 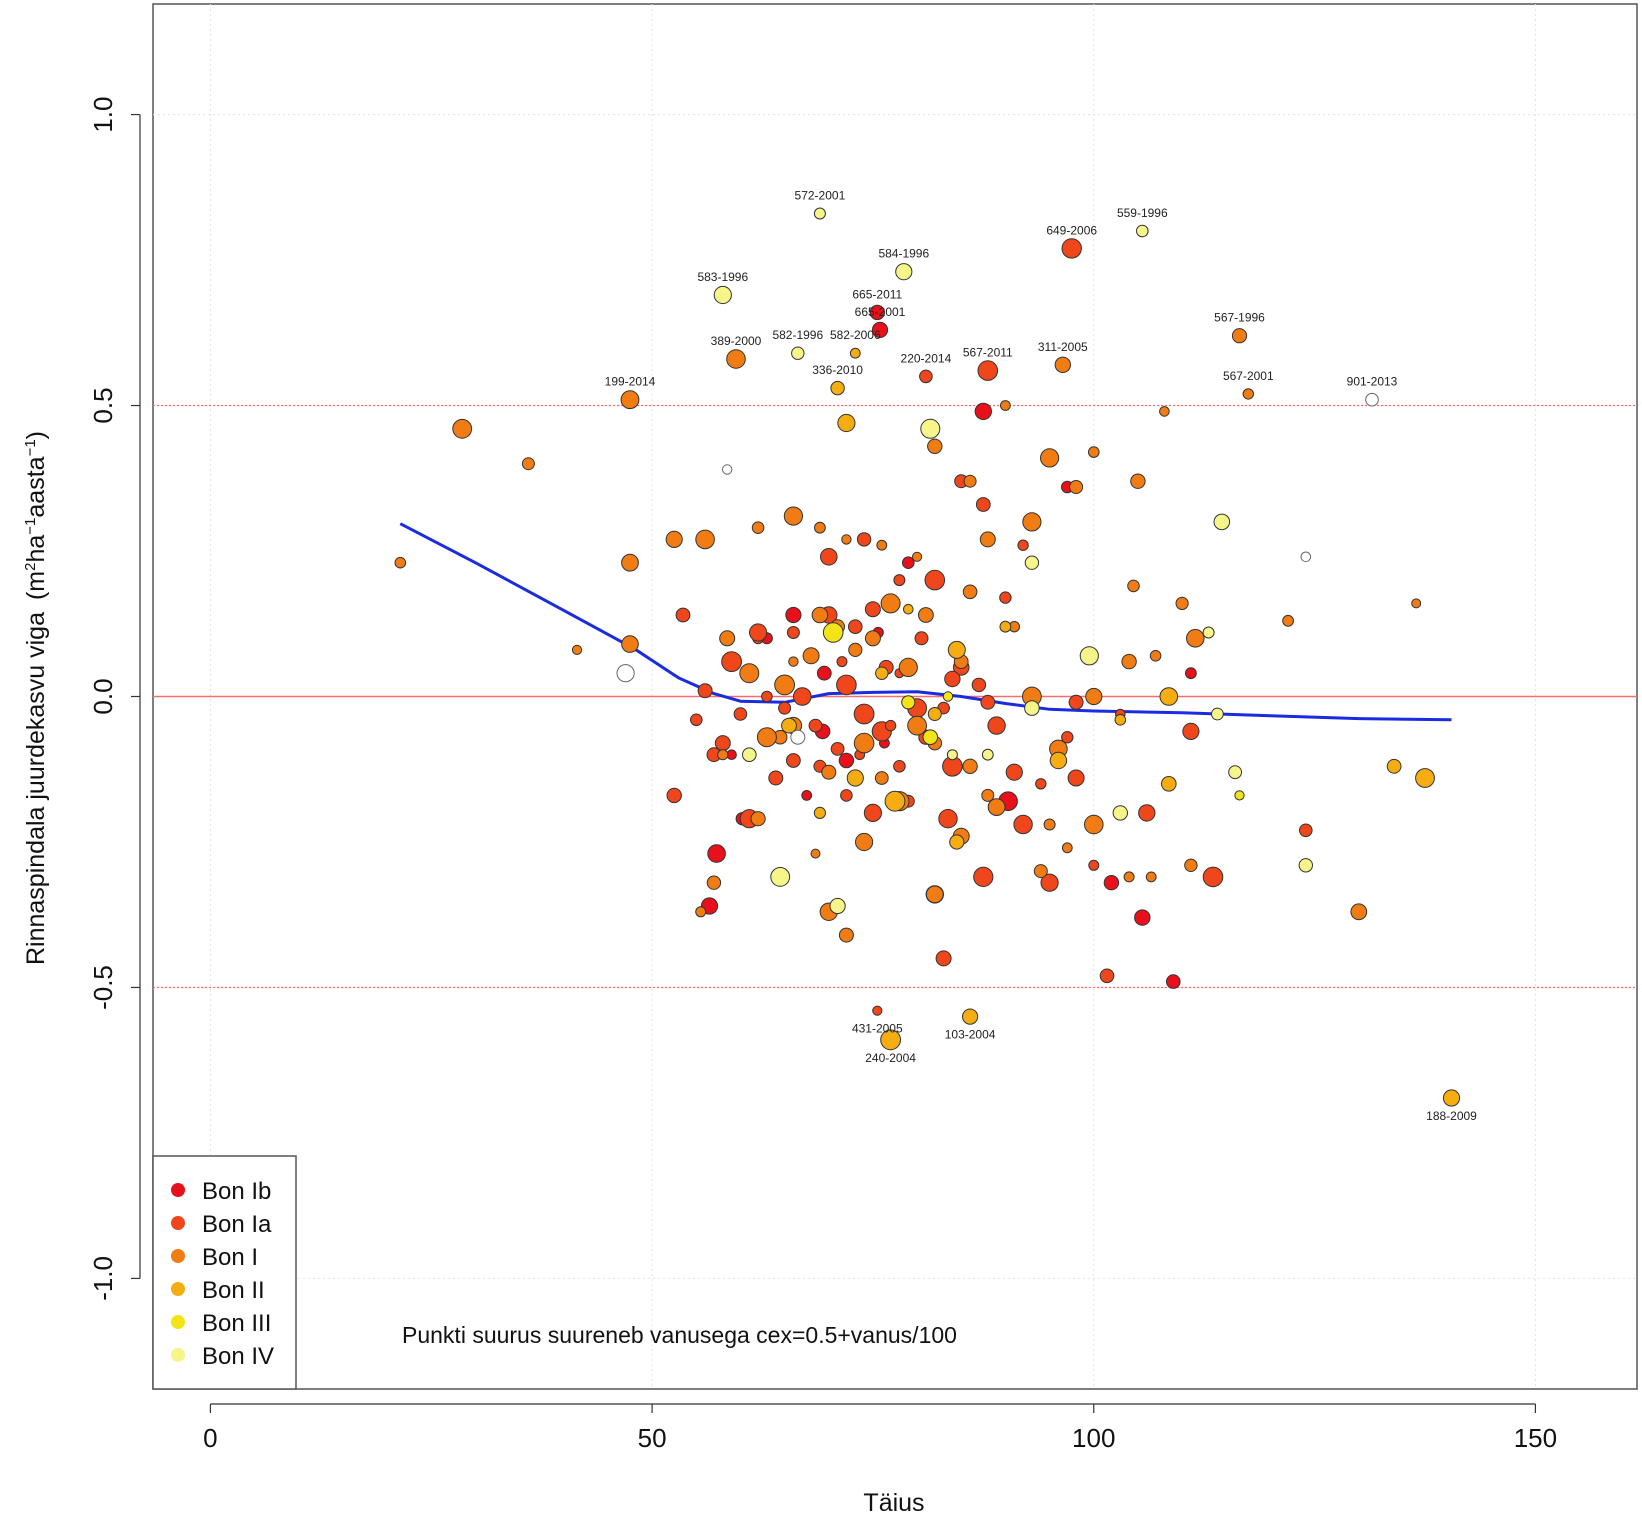 I want to click on x-tick-label: 100, so click(x=1093, y=1438).